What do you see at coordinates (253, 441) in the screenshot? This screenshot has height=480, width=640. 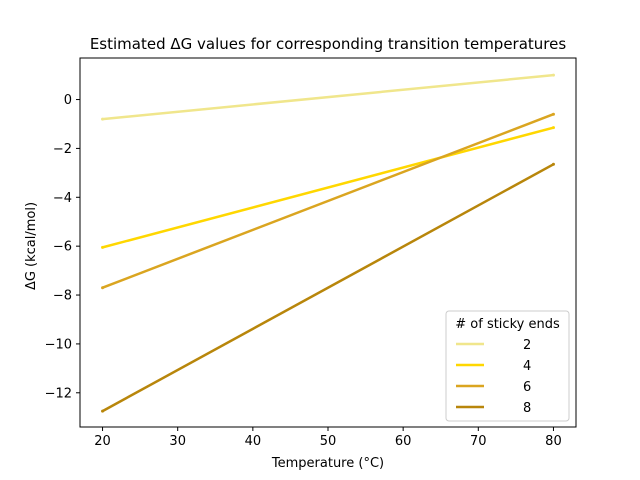 I see `x-tick-label: 40` at bounding box center [253, 441].